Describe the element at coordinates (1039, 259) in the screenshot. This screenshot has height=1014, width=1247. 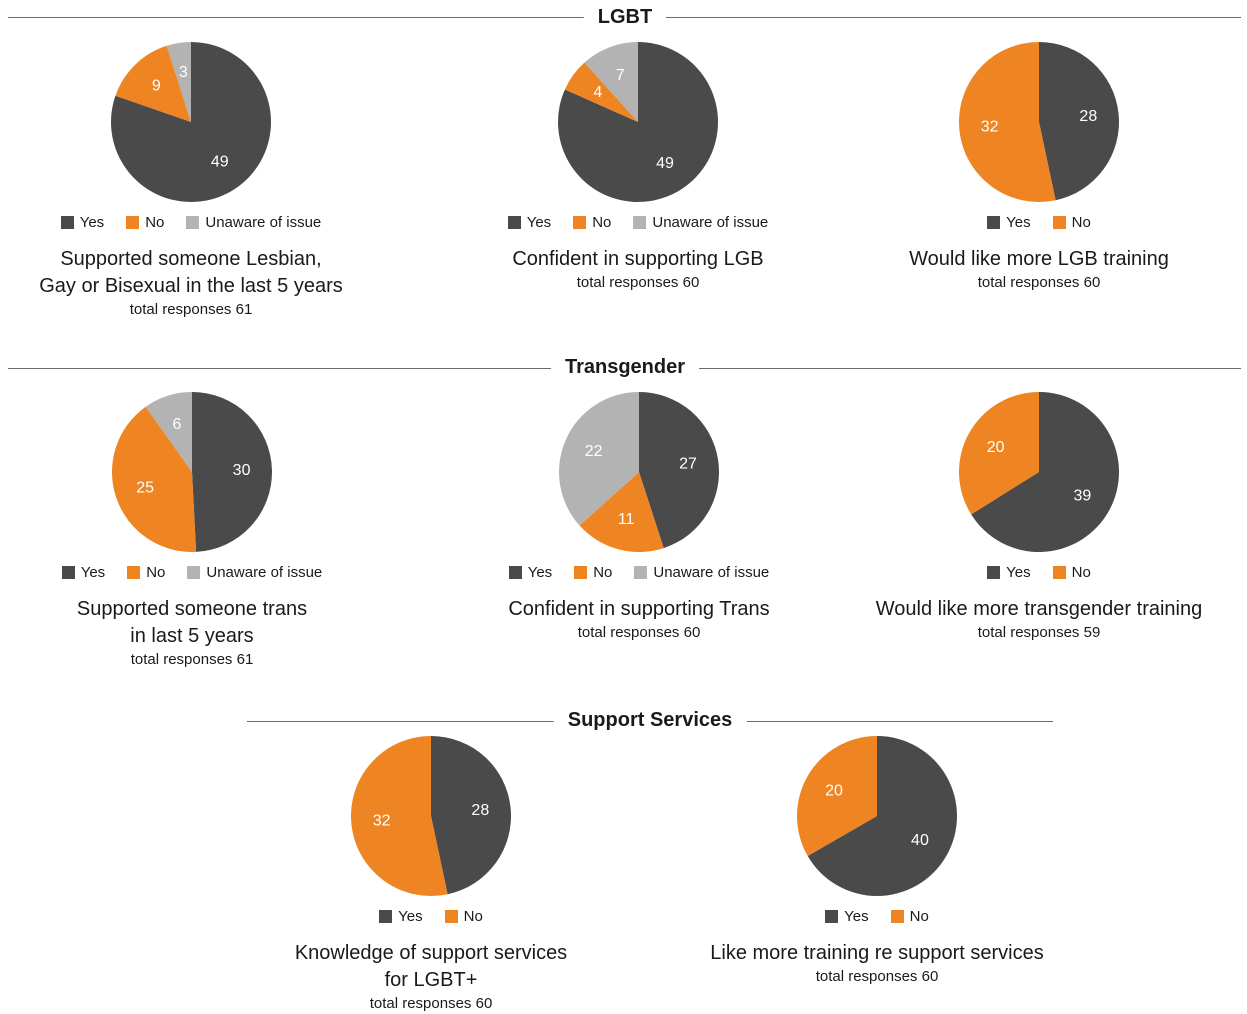
I see `chart-title-line: Would like more LGB training` at that location.